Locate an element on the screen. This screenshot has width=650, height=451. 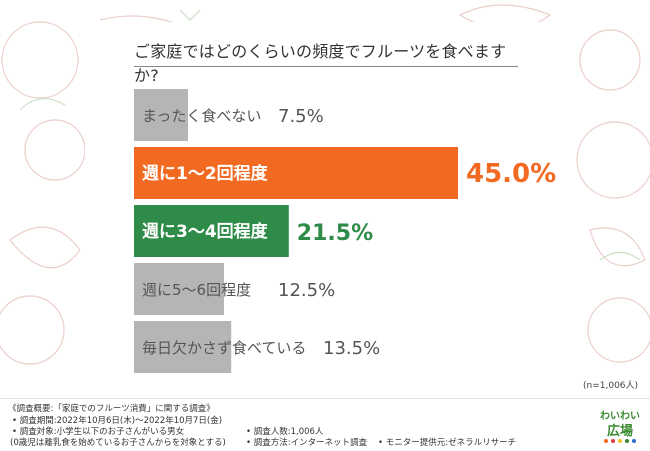
survey-target-note: (0歳児は離乳食を始めているお子さんからを対象とする) is located at coordinates (118, 443).